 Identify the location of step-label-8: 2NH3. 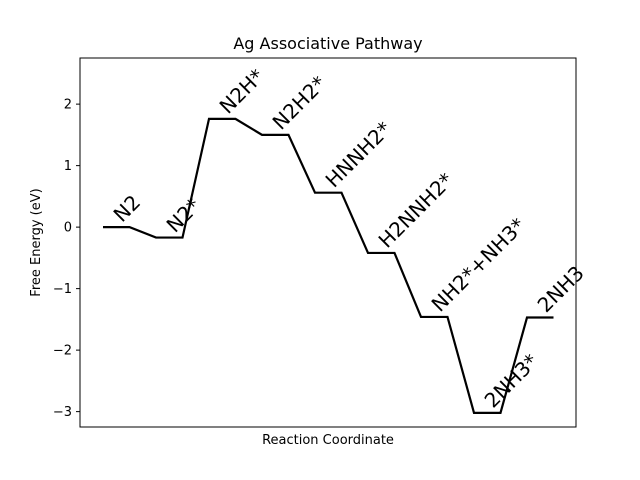
(561, 289).